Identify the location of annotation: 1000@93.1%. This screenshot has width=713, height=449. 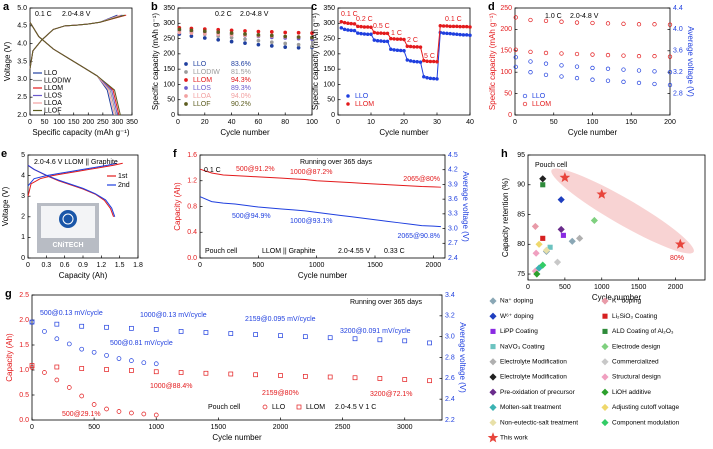
(311, 221).